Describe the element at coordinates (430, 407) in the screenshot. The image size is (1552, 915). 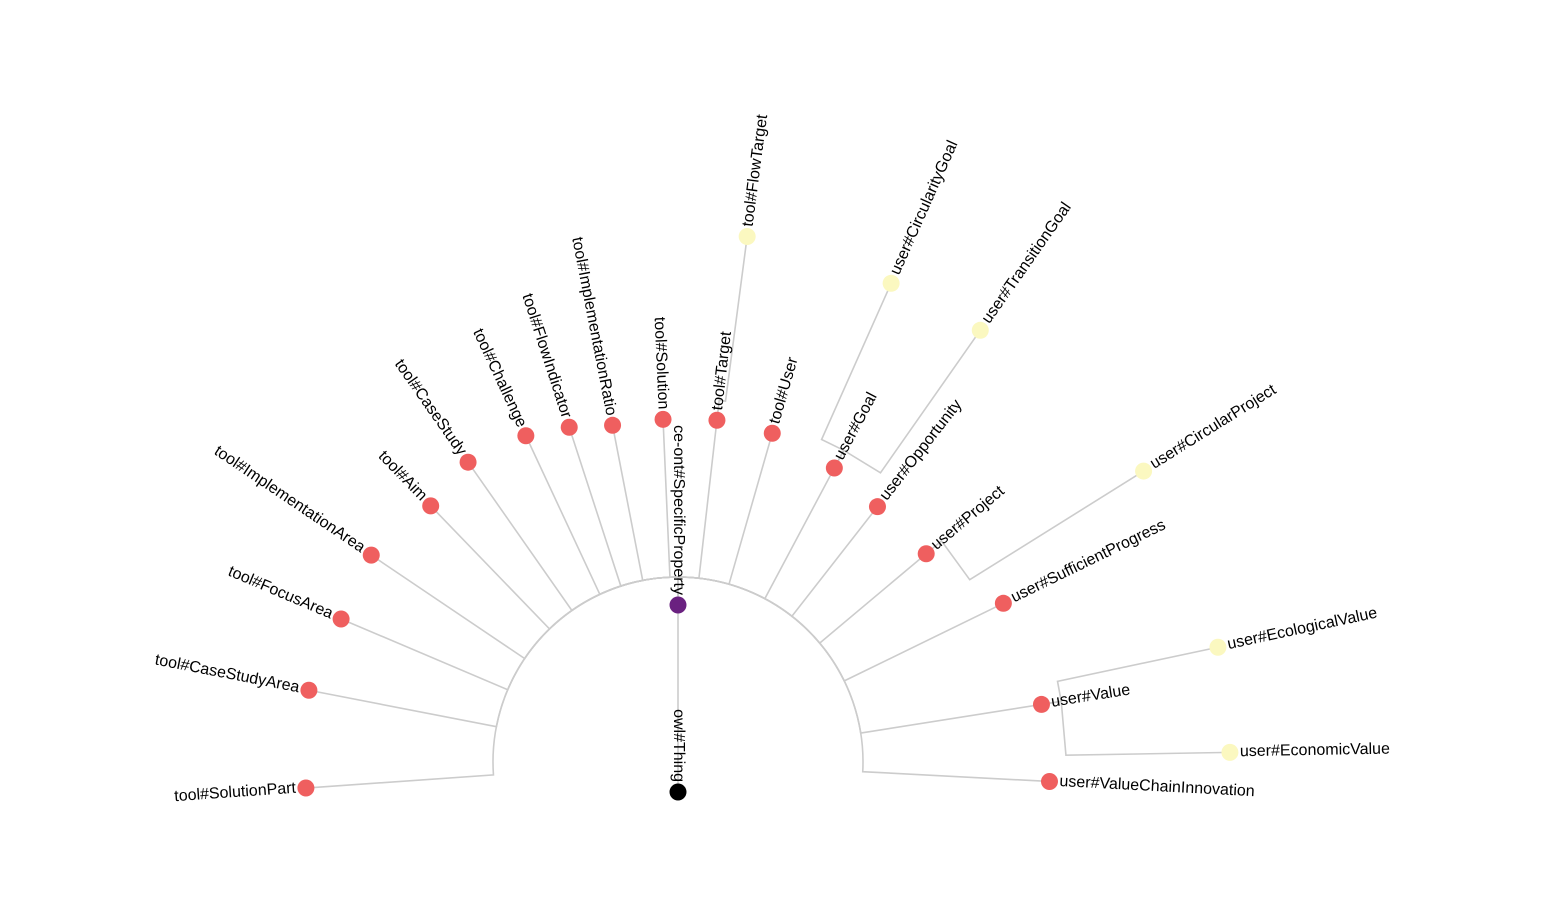
I see `node-label-tool-casestudy: tool#CaseStudy` at that location.